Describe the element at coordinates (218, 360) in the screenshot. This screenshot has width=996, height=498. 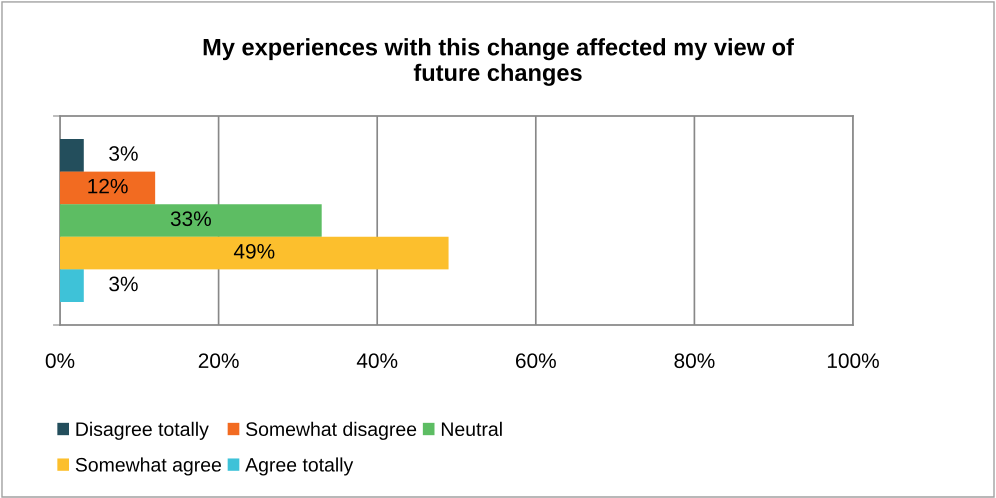
I see `x-tick-label: 20%` at that location.